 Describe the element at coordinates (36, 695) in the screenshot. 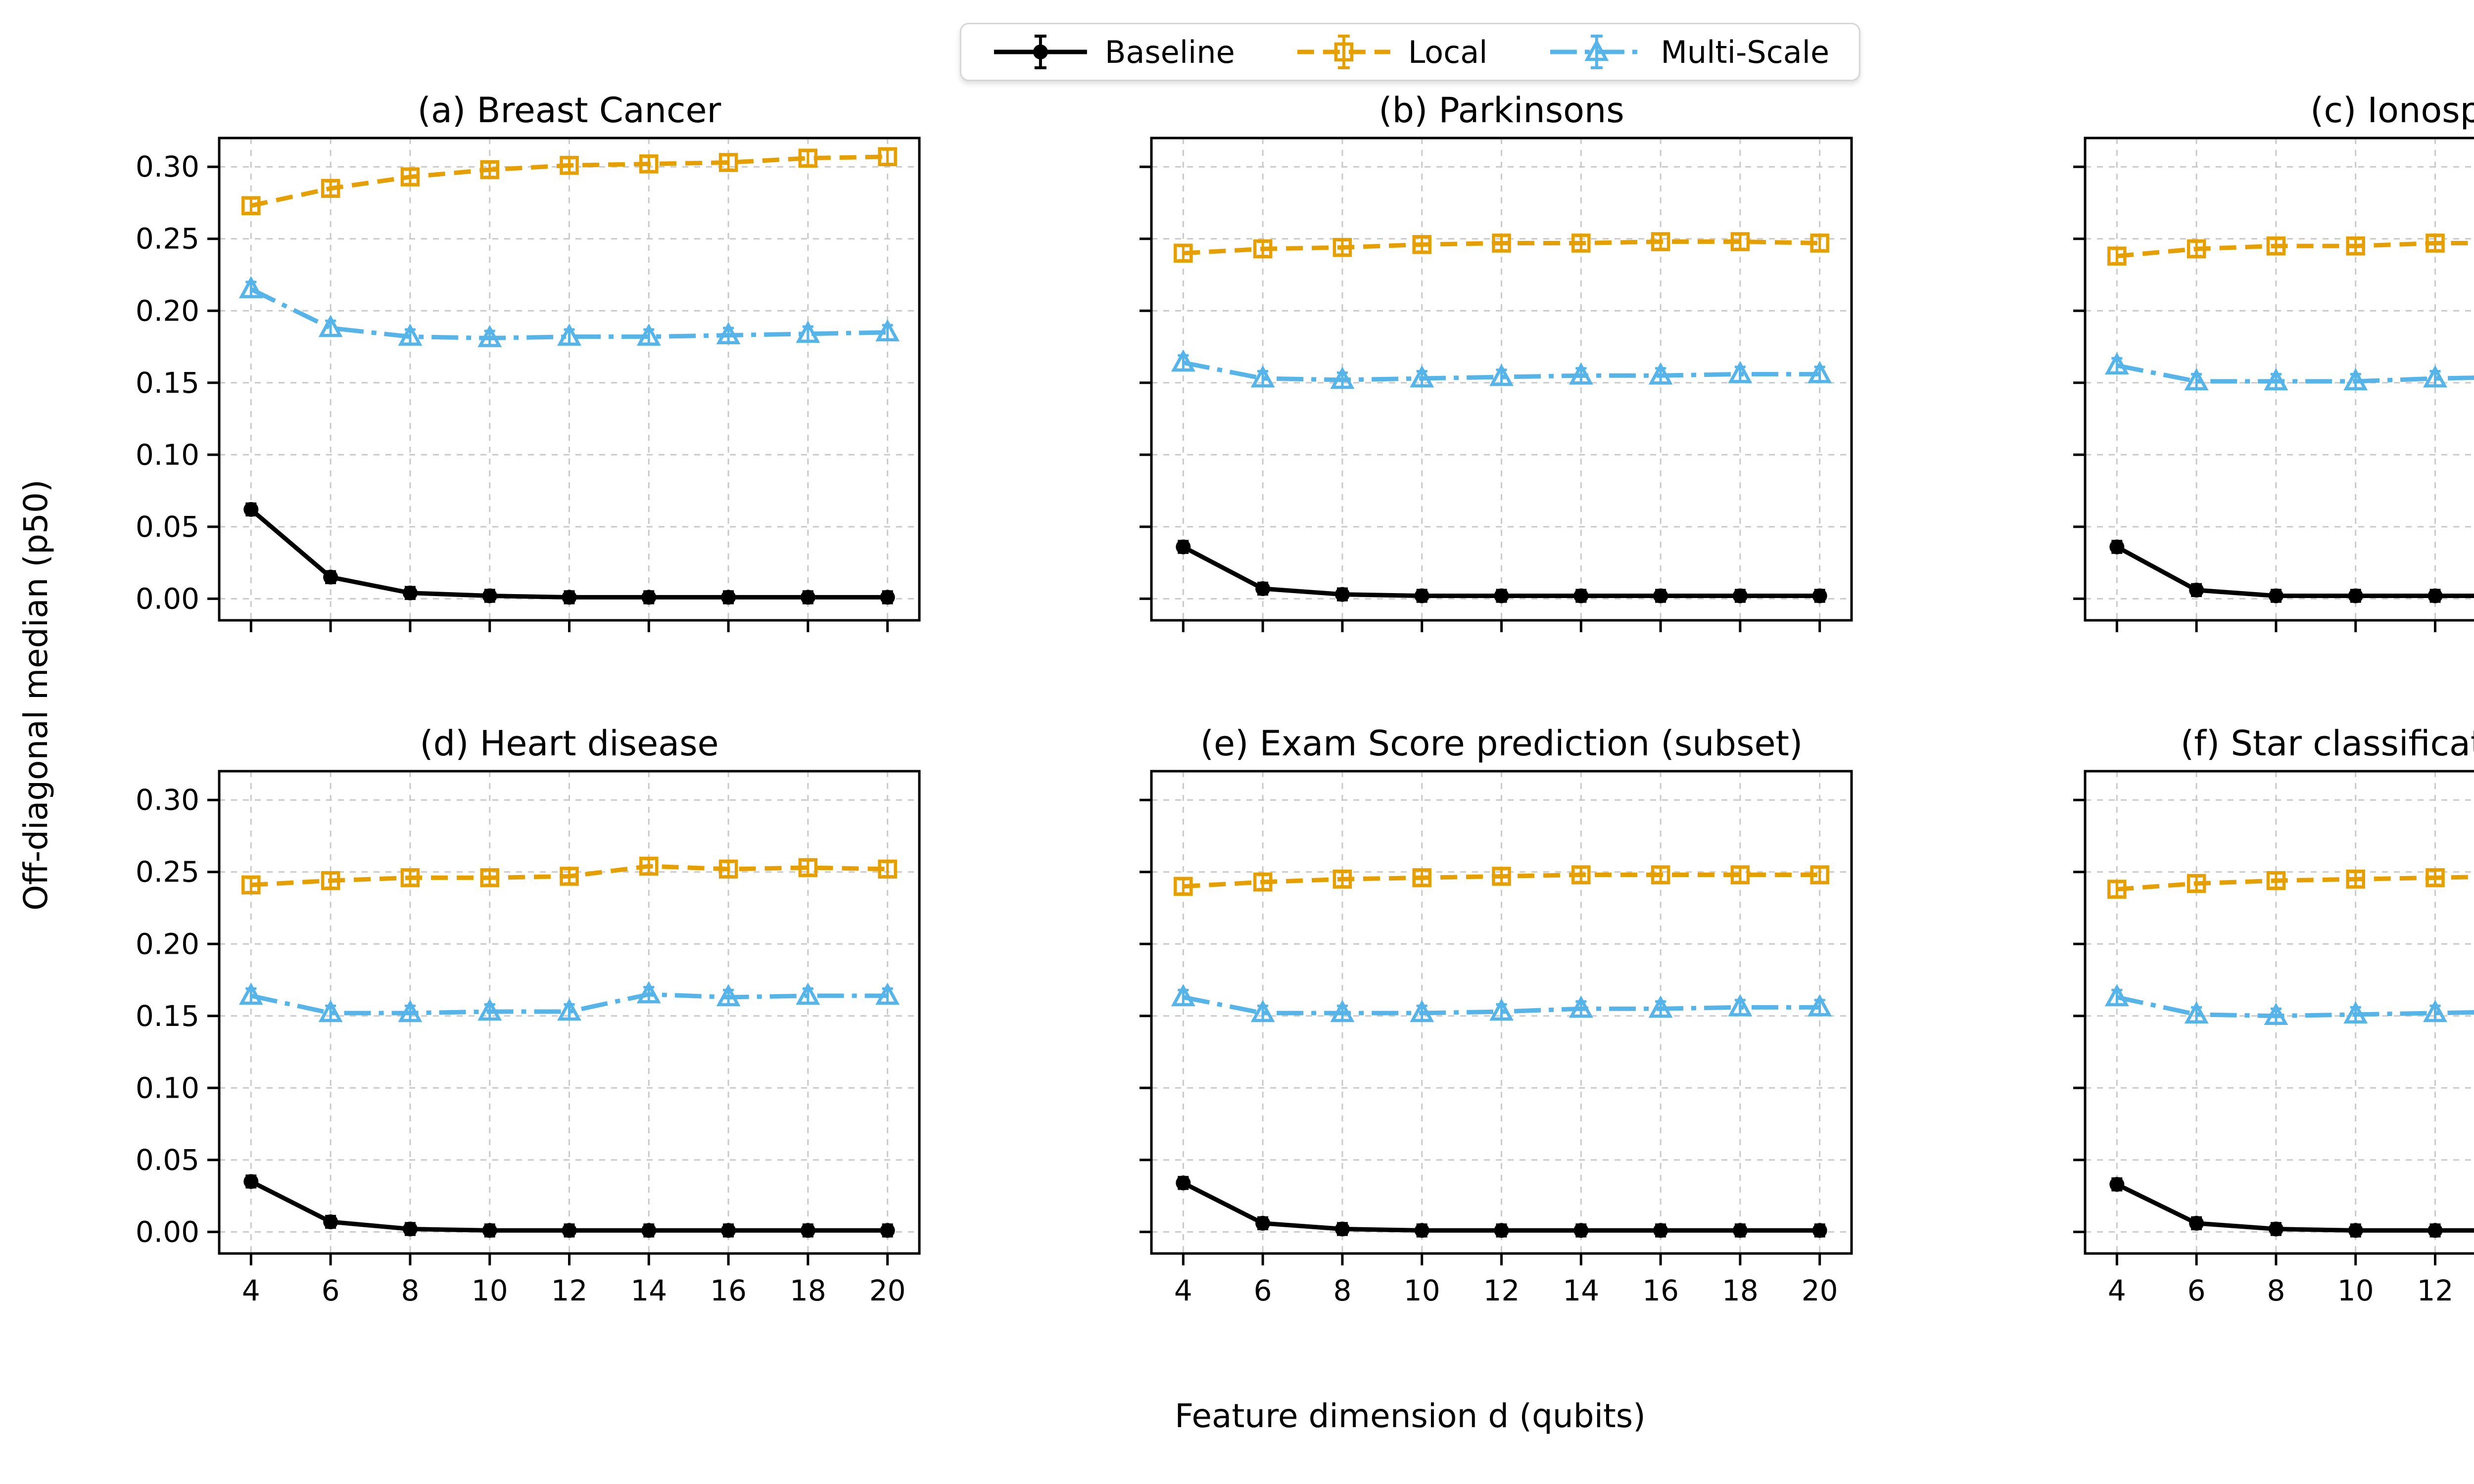

I see `y-axis-label: Off-diagonal median (p50)` at that location.